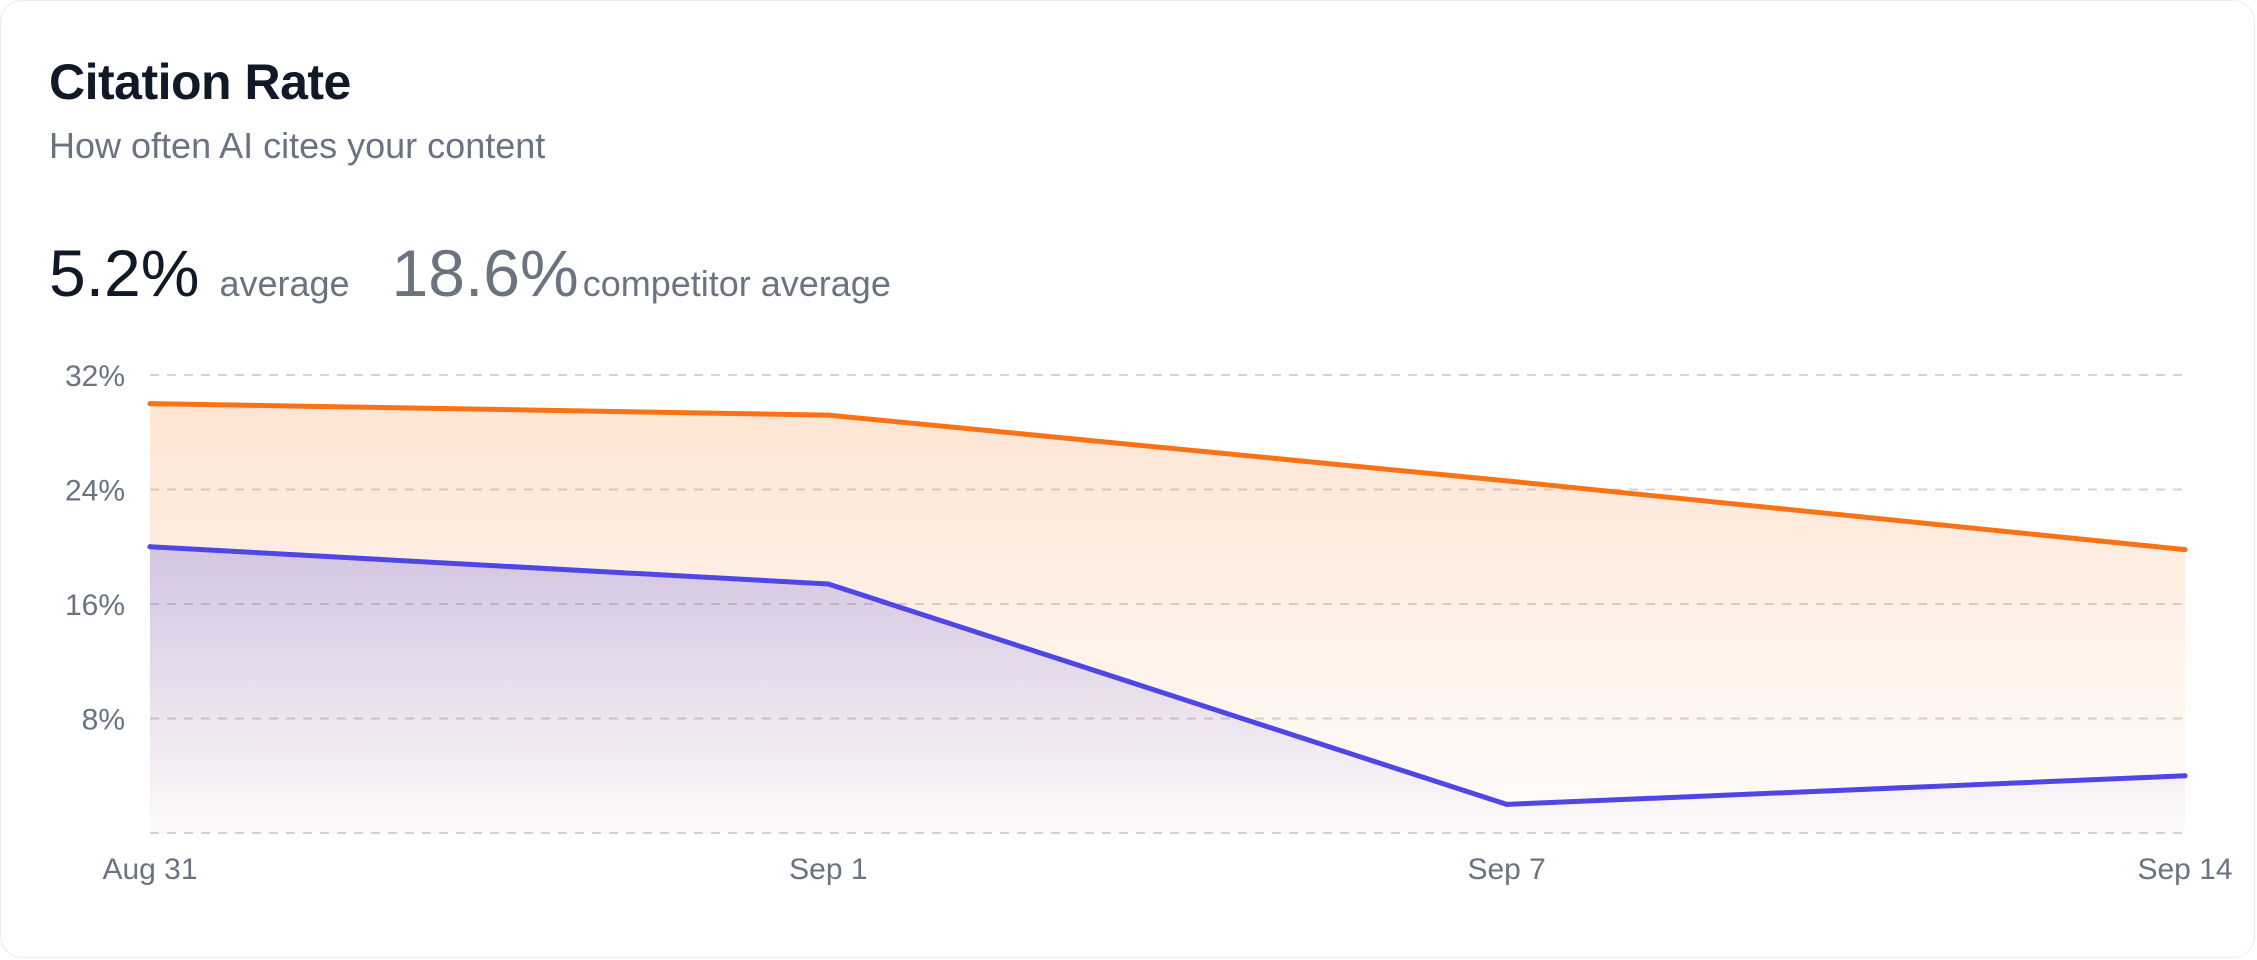 This screenshot has width=2257, height=960. Describe the element at coordinates (95, 491) in the screenshot. I see `y-tick-label: 24%` at that location.